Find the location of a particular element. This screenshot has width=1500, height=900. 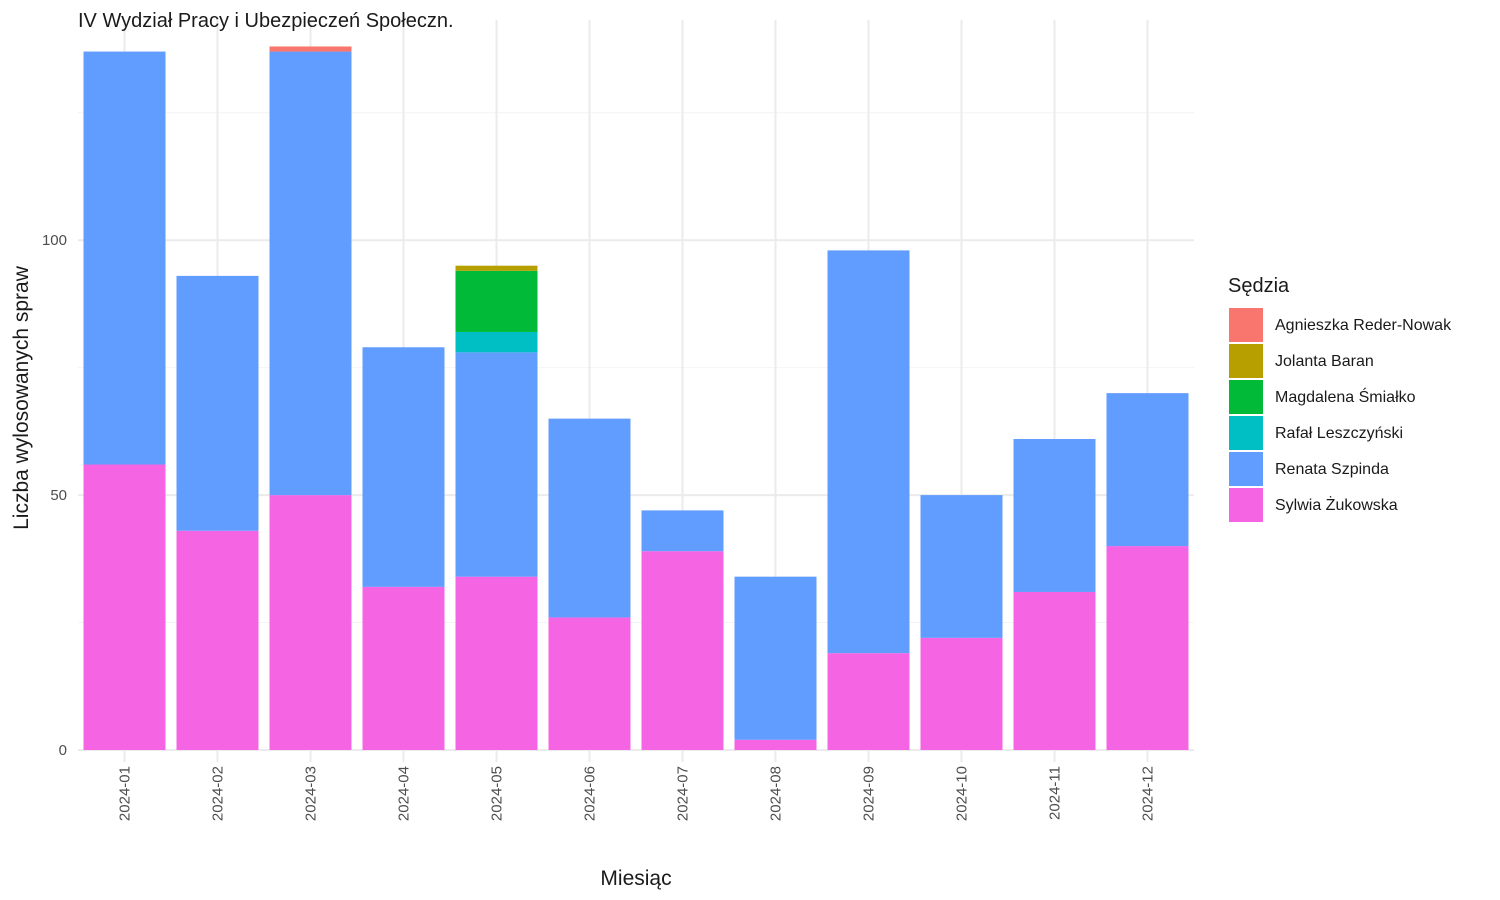

bar-2024-01-sylwia-zukowska is located at coordinates (124, 607).